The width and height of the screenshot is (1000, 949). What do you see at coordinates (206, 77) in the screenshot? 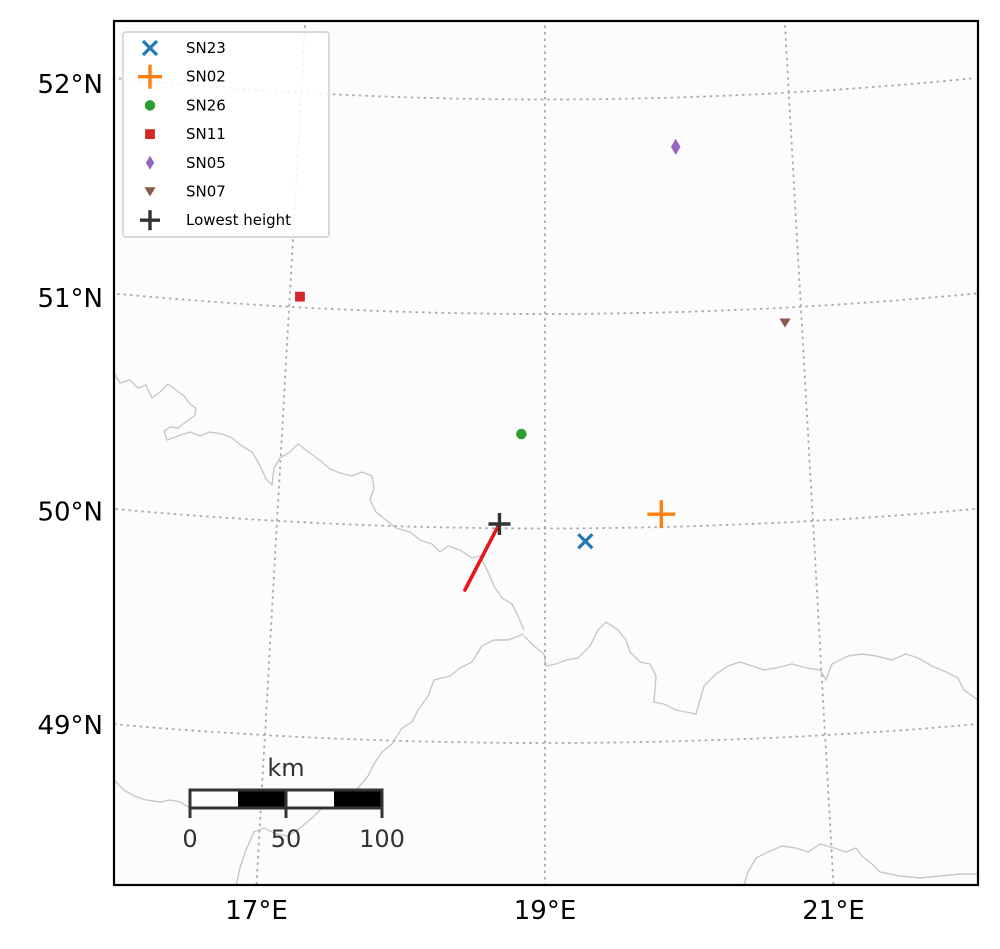
I see `legend-label: SN02` at bounding box center [206, 77].